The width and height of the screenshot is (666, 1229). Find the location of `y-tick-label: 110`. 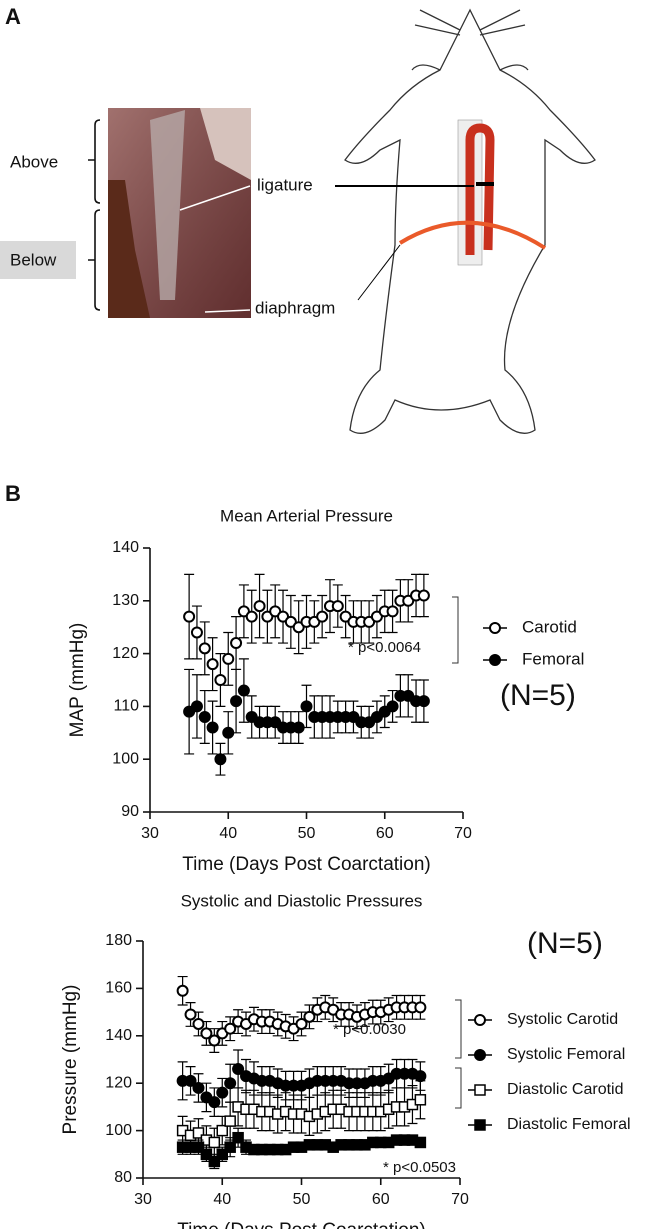

y-tick-label: 110 is located at coordinates (126, 706).